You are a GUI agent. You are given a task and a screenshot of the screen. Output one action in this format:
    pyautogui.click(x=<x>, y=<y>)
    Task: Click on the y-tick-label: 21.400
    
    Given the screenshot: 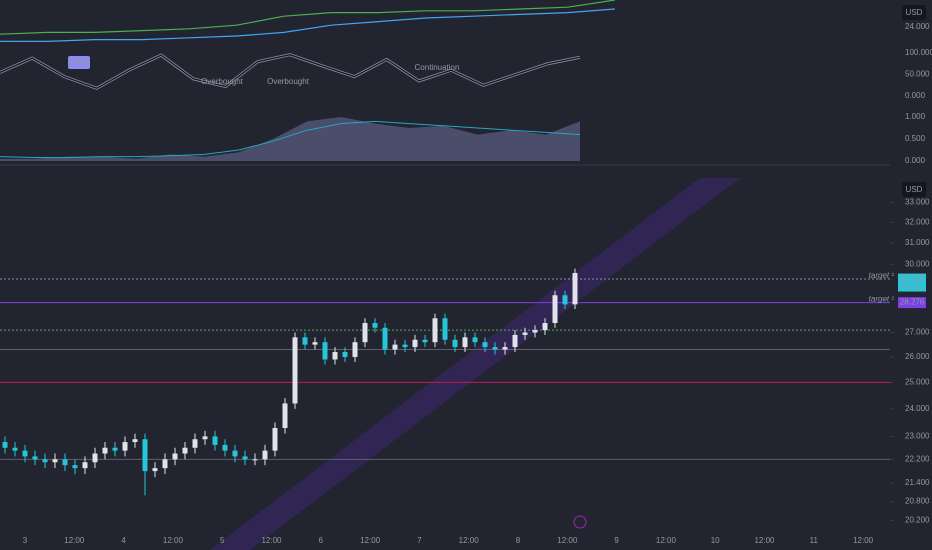 What is the action you would take?
    pyautogui.click(x=917, y=482)
    